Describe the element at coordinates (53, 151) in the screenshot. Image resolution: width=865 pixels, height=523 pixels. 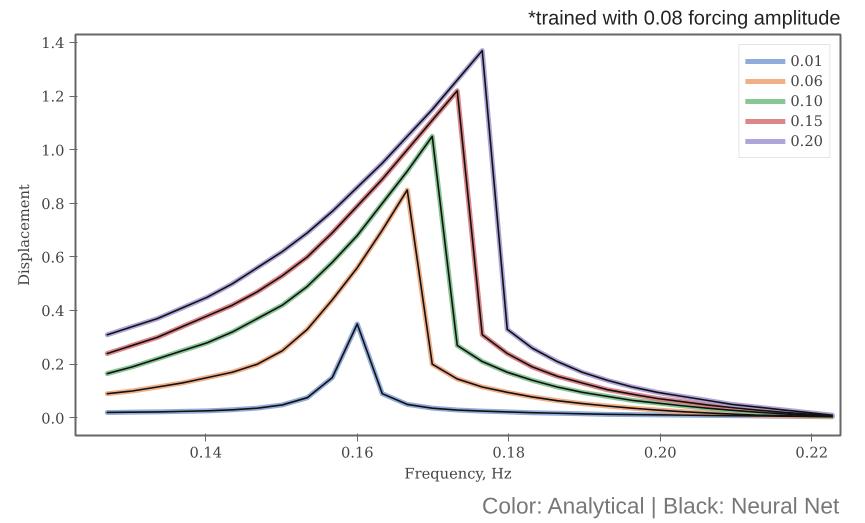
I see `y-tick-label: 1.0` at that location.